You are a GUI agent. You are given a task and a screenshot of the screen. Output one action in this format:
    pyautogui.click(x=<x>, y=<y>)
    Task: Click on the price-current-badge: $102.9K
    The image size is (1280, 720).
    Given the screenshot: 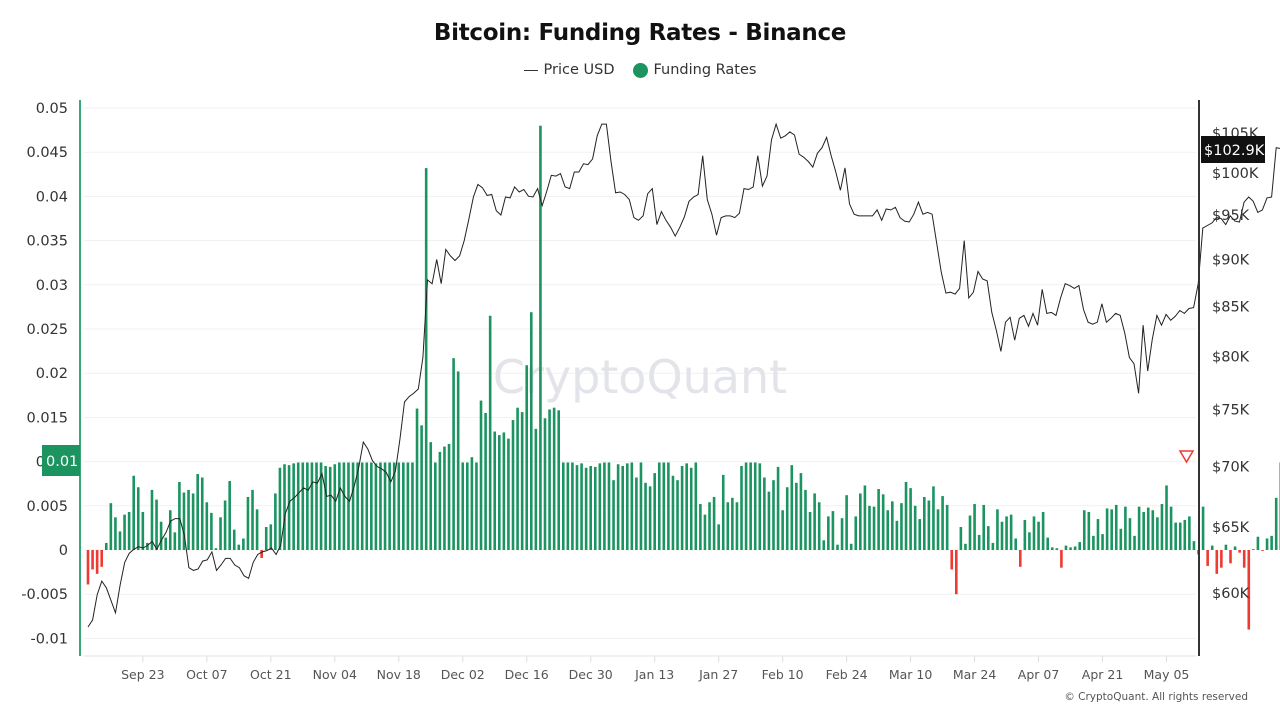 What is the action you would take?
    pyautogui.click(x=1233, y=149)
    